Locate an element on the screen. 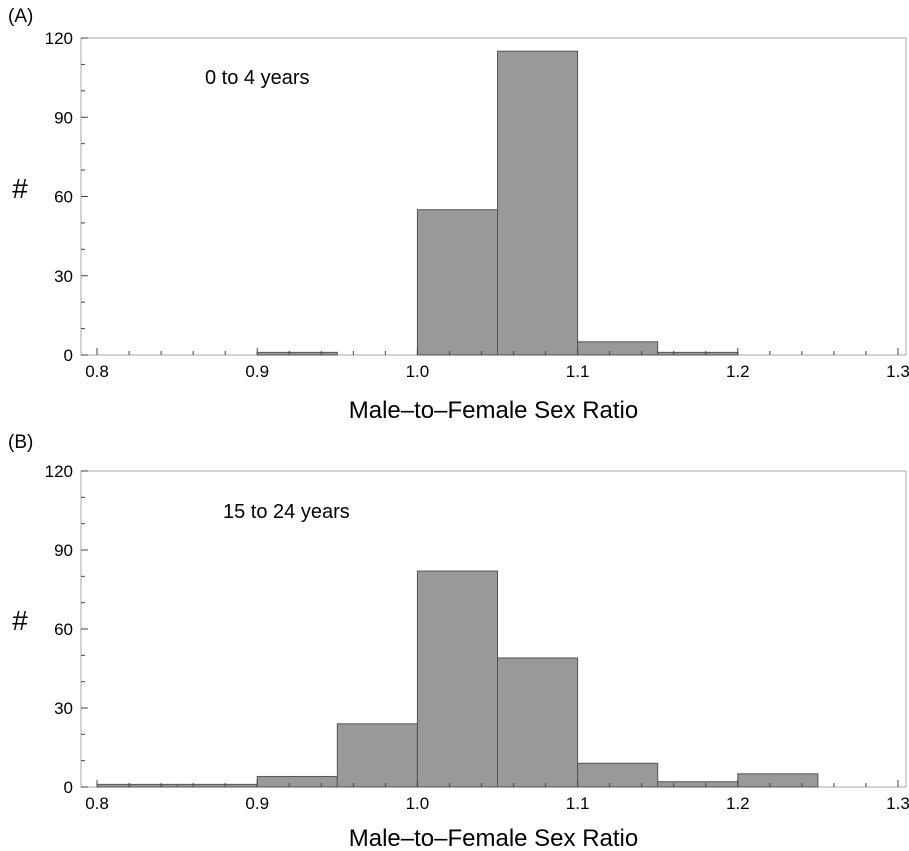  age-group-annotation: 0 to 4 years is located at coordinates (257, 78).